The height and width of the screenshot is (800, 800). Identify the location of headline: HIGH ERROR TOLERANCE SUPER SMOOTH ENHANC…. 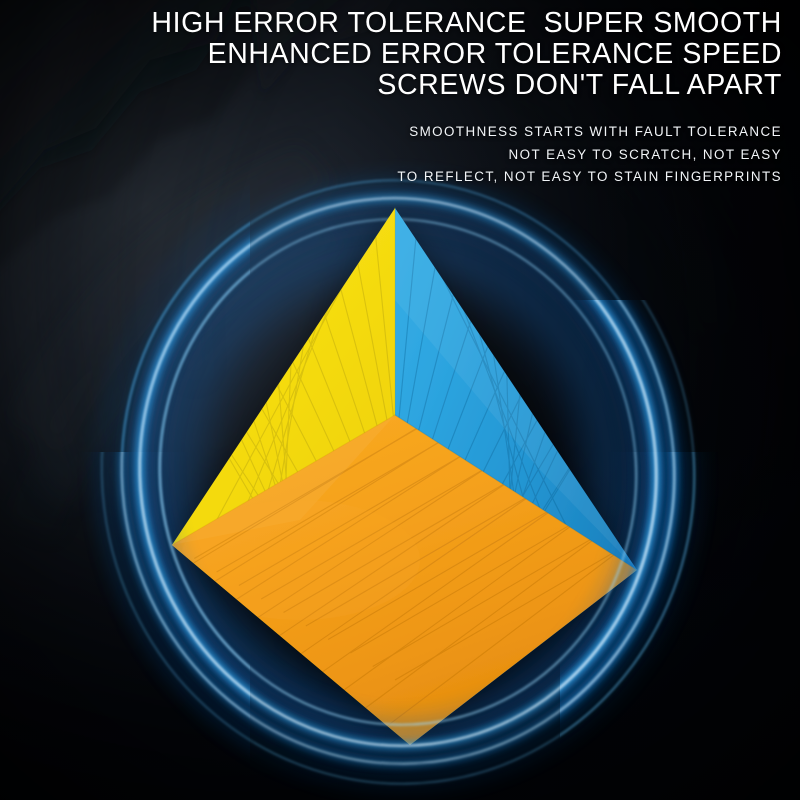
(391, 54).